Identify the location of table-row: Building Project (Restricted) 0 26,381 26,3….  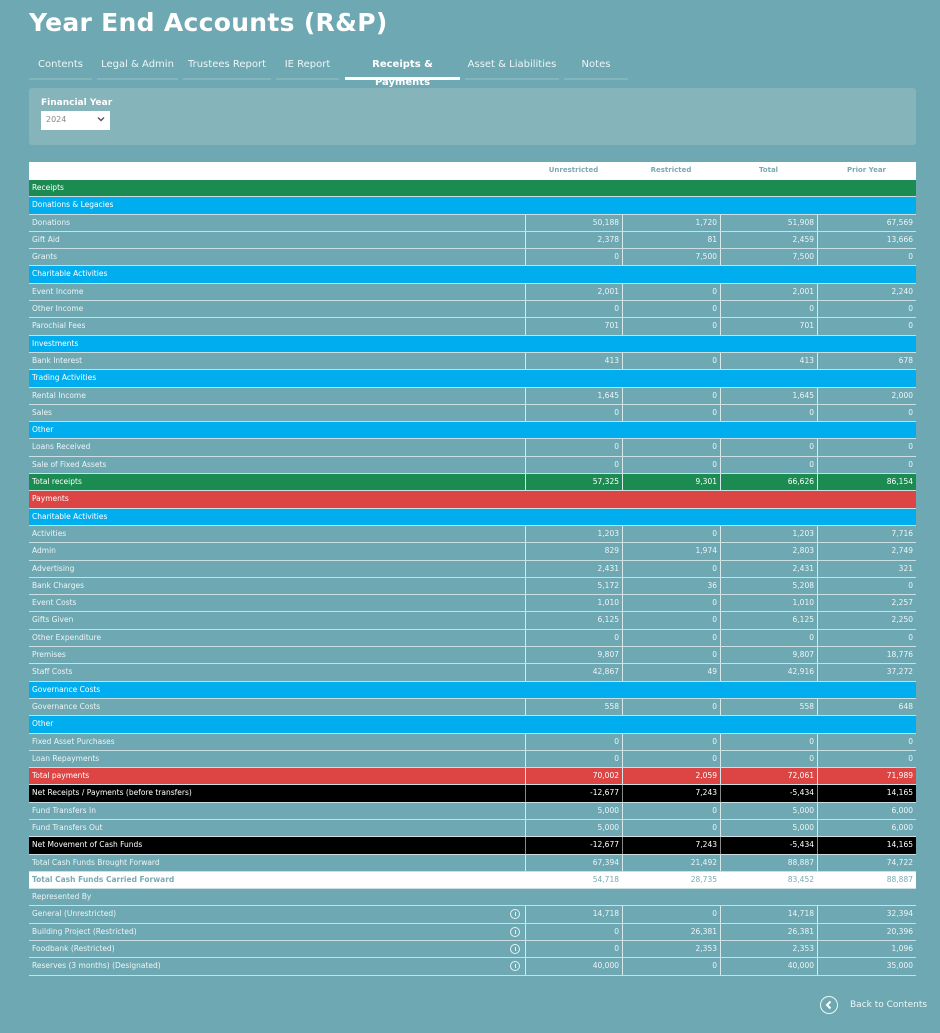
(472, 932).